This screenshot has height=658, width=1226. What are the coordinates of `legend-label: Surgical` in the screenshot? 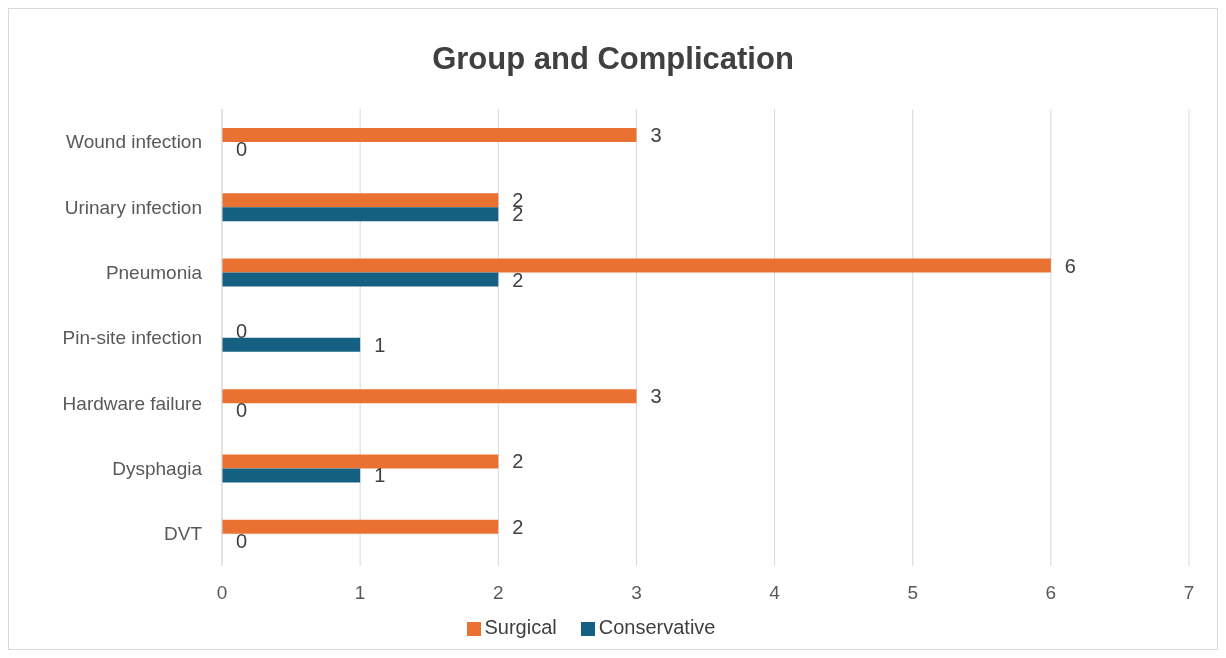 It's located at (520, 627).